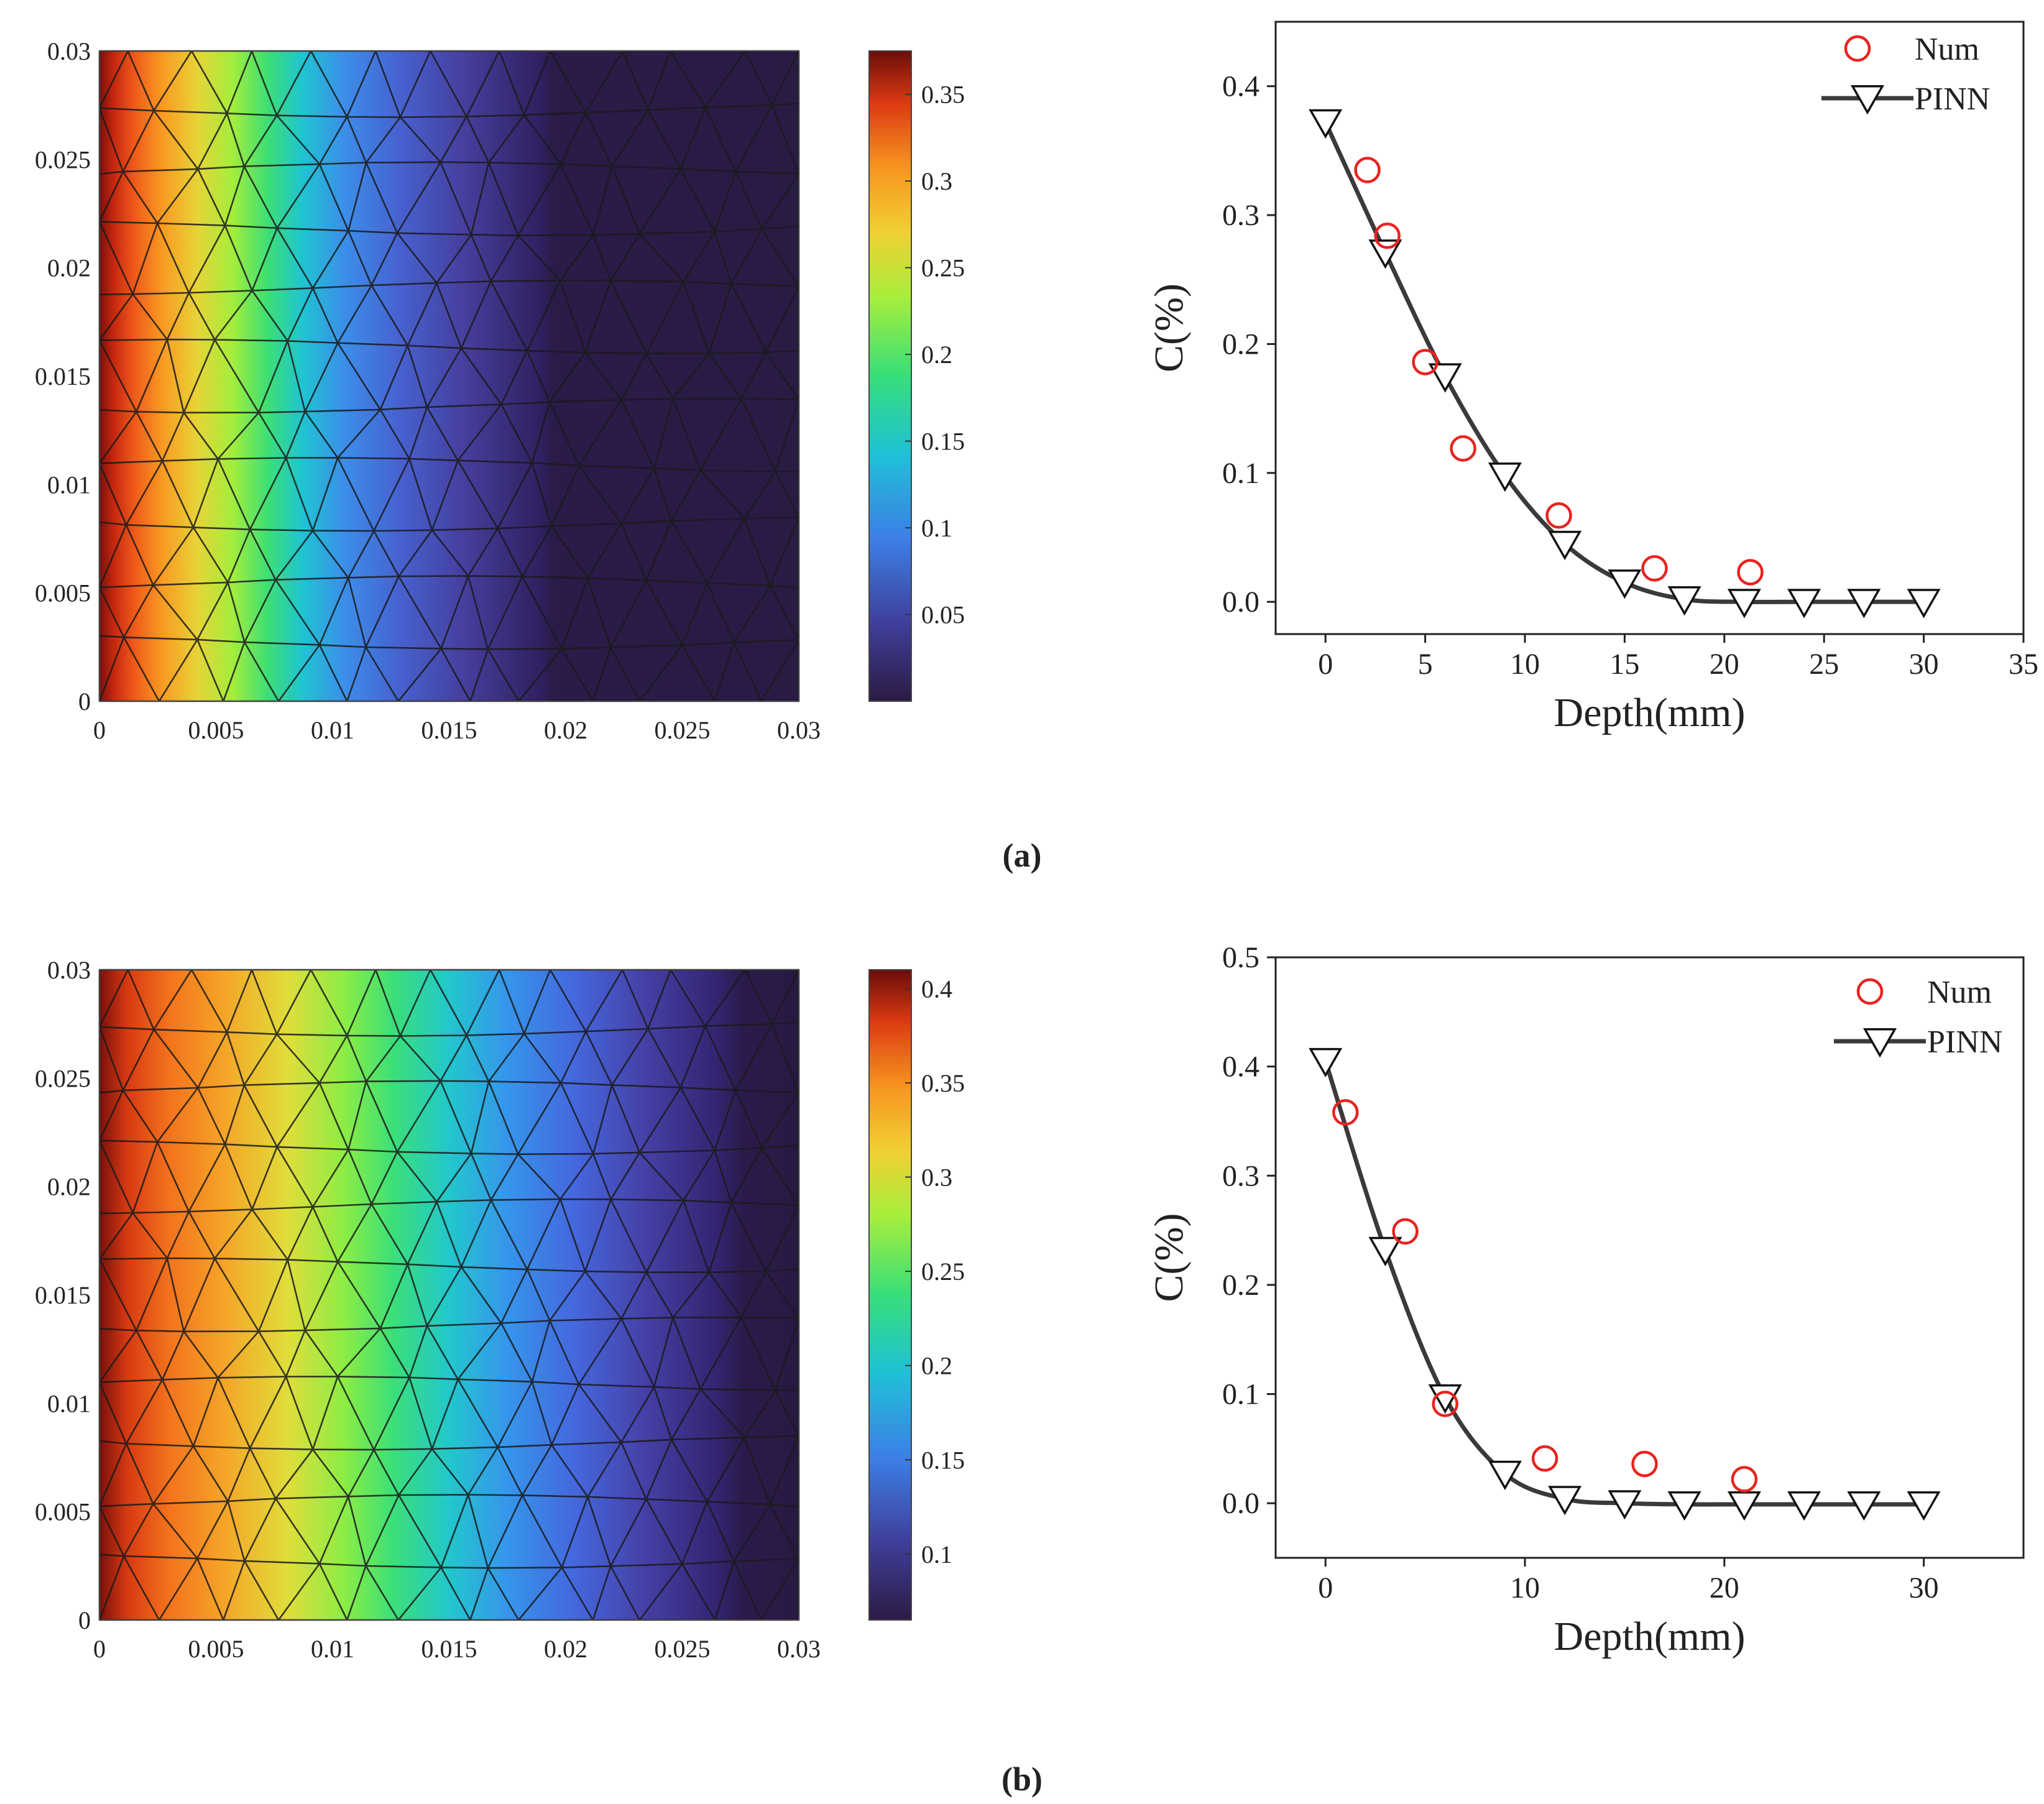 The width and height of the screenshot is (2044, 1804). I want to click on x-tick-label-a: 35, so click(2023, 665).